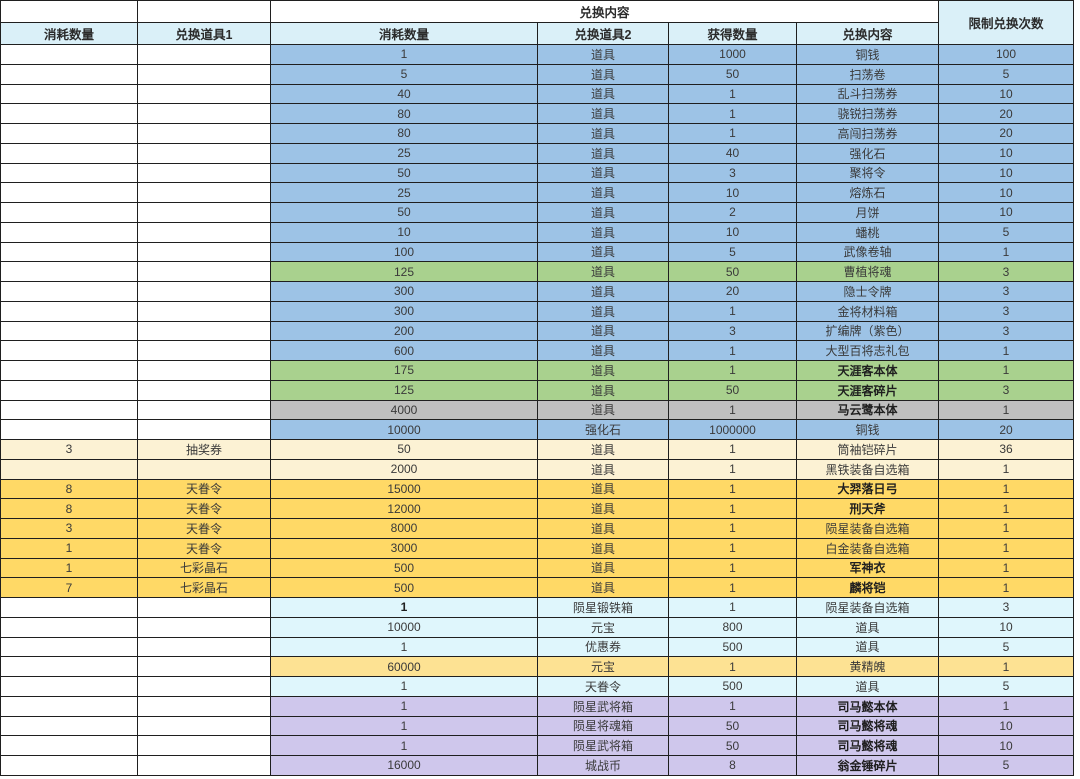 The image size is (1080, 779). I want to click on cell: 扫荡卷, so click(867, 74).